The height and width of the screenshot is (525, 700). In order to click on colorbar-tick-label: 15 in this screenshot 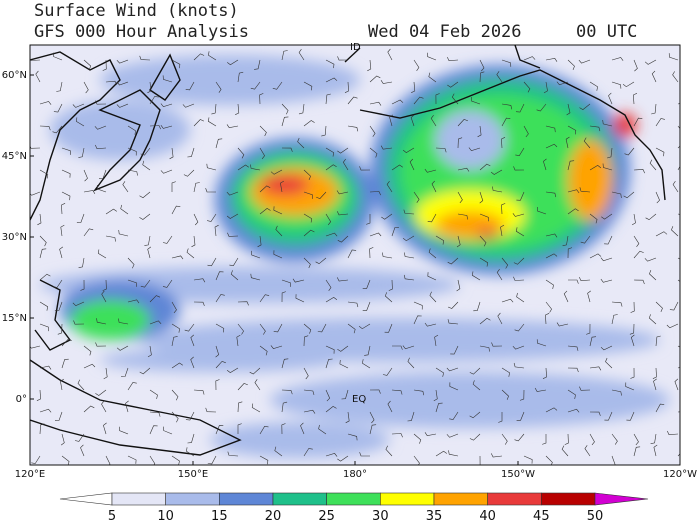, I will do `click(219, 516)`.